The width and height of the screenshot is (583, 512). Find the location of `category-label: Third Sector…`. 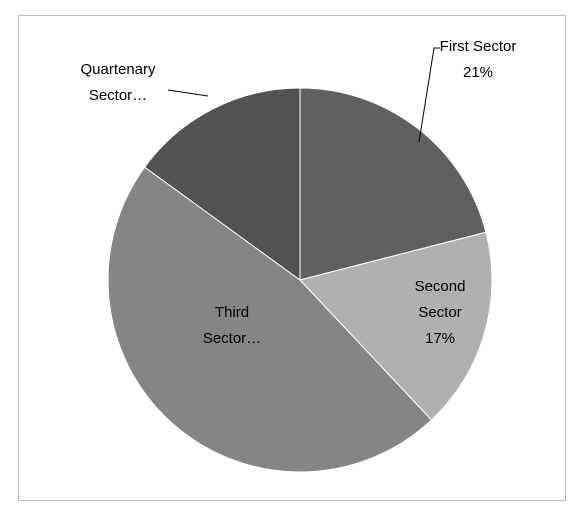

category-label: Third Sector… is located at coordinates (232, 325).